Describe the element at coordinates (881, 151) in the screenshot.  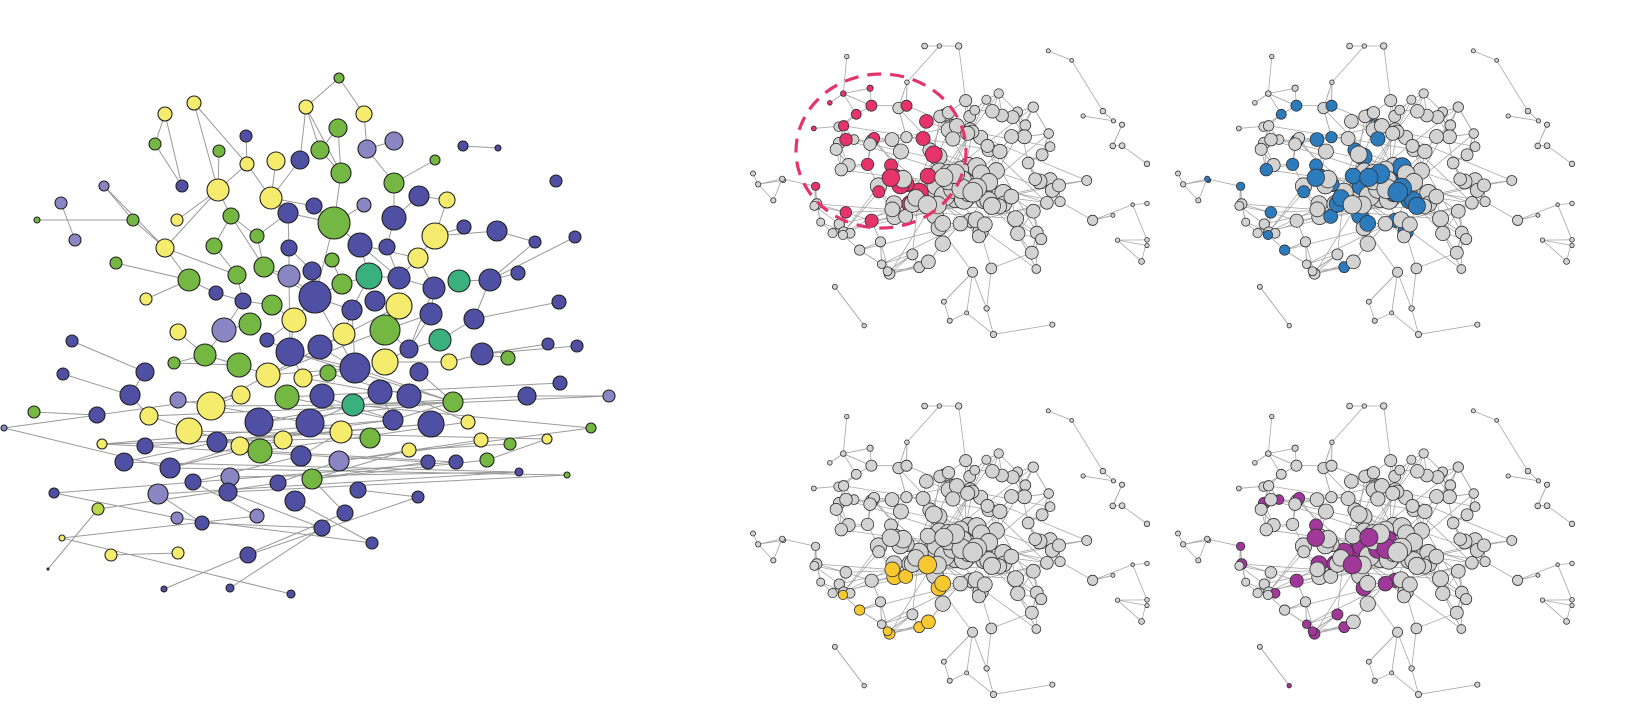
I see `panel-top-left-highlight-circle` at that location.